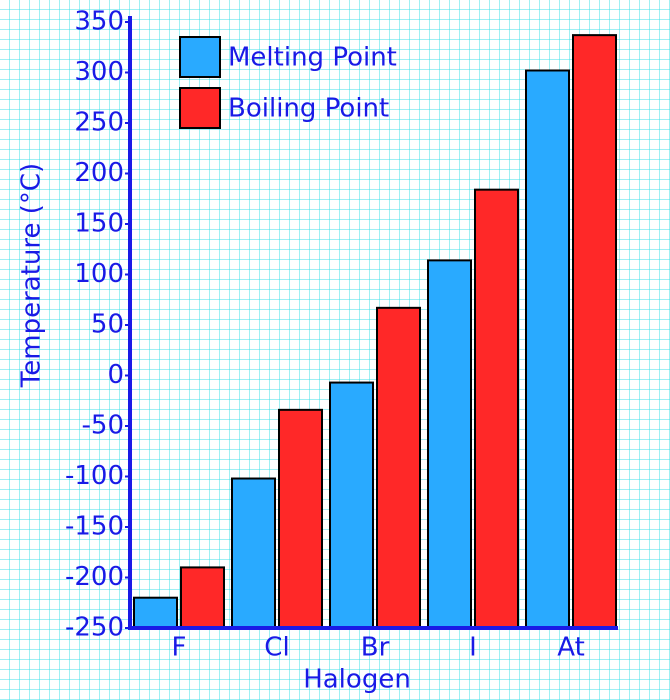  I want to click on x-tick-label: Br, so click(375, 648).